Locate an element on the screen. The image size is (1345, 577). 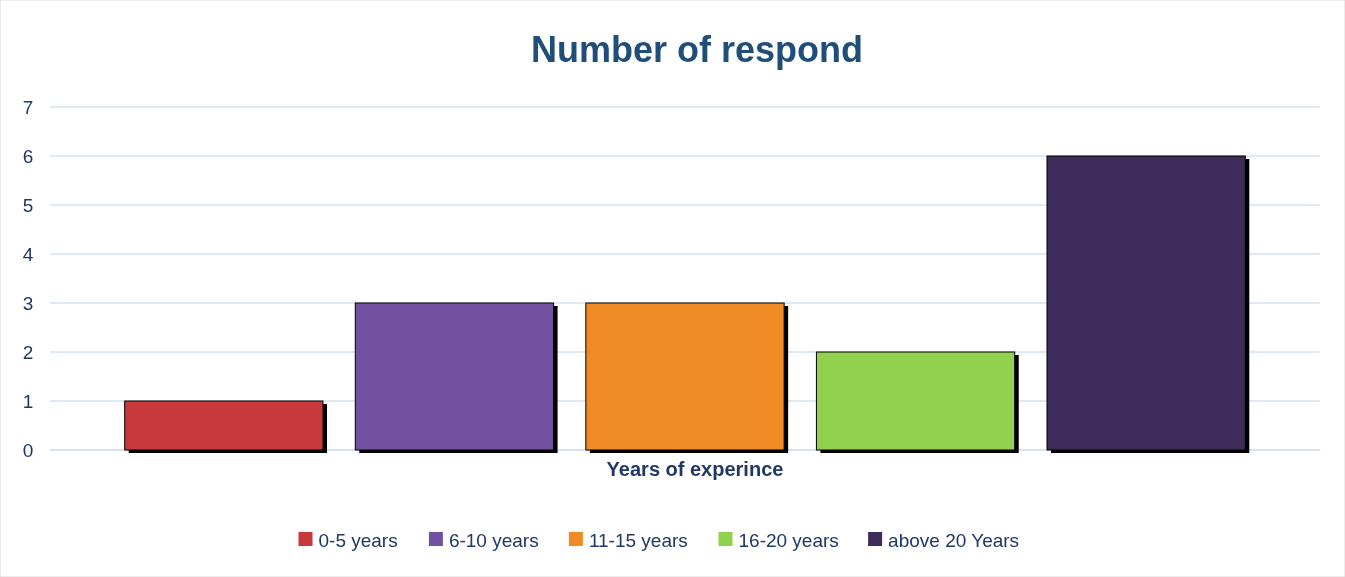
legend-label: 0-5 years is located at coordinates (358, 540).